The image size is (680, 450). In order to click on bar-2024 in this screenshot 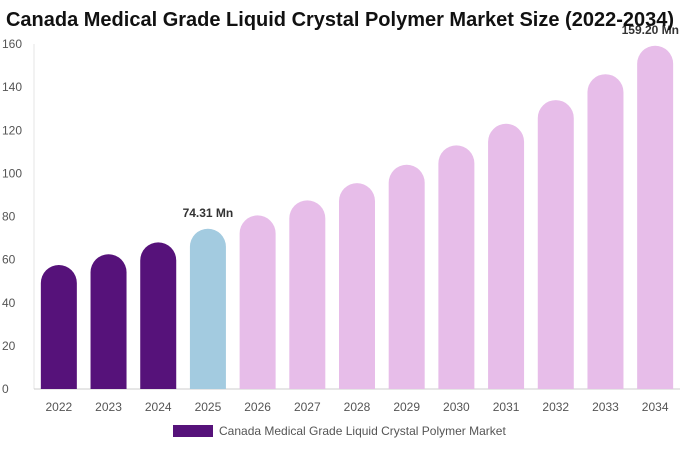, I will do `click(158, 315)`.